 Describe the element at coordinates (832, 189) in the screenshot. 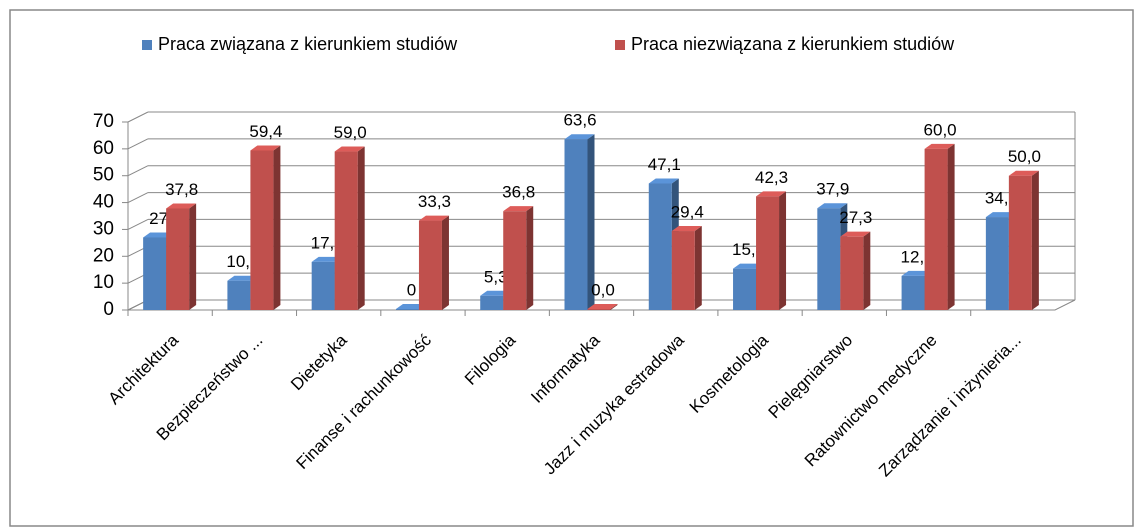

I see `data-label: 37,9` at that location.